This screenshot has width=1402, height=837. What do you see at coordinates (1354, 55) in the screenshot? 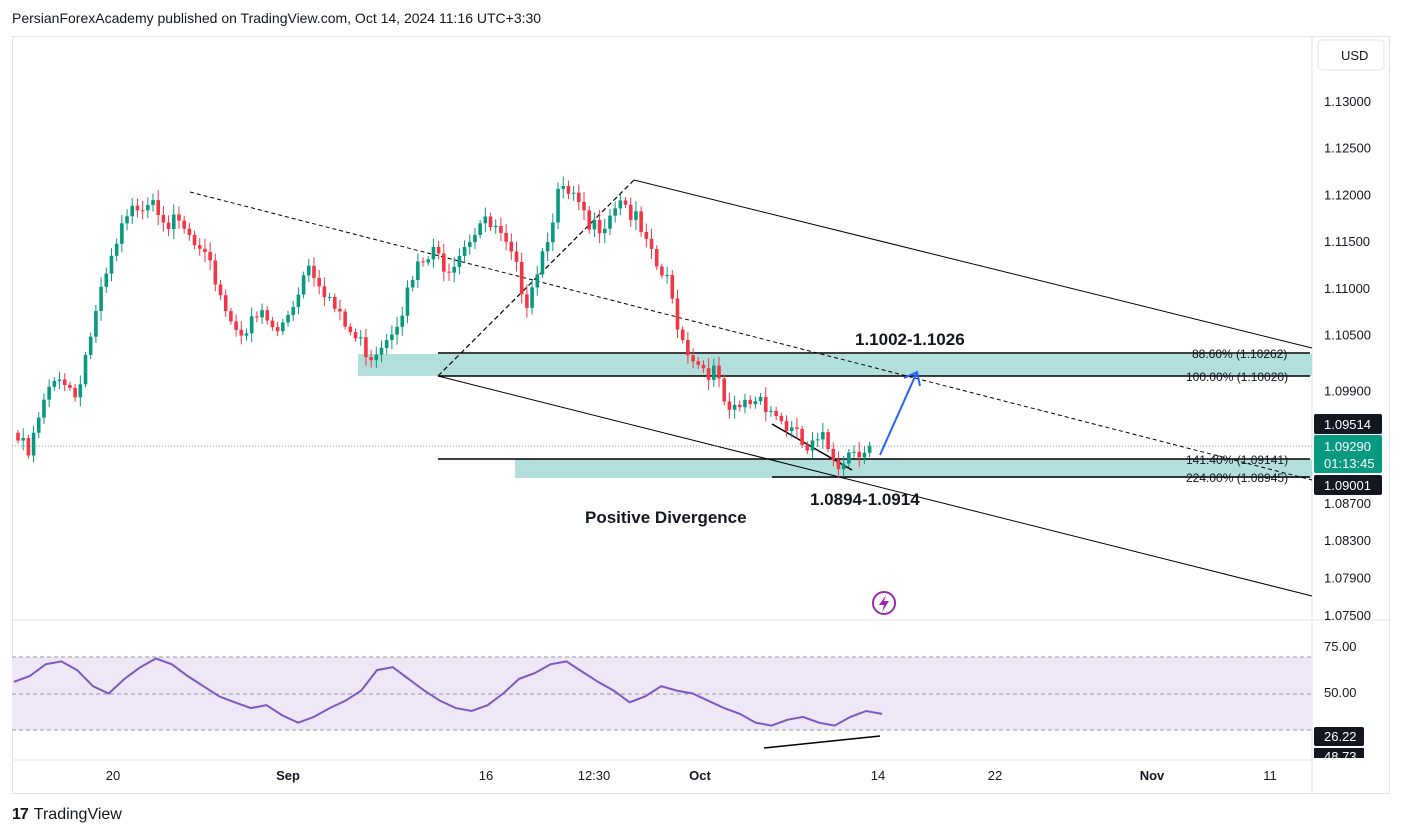
I see `currency-button-label: USD` at bounding box center [1354, 55].